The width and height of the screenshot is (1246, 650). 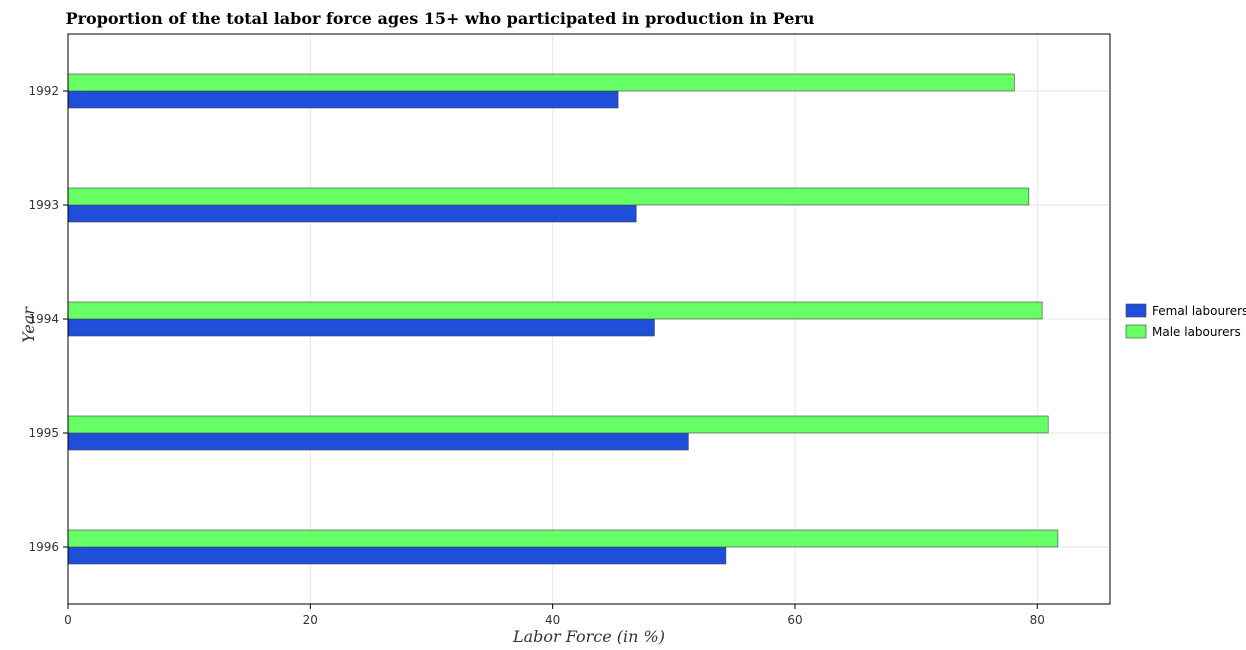 What do you see at coordinates (588, 636) in the screenshot?
I see `x-axis-label: Labor Force (in %)` at bounding box center [588, 636].